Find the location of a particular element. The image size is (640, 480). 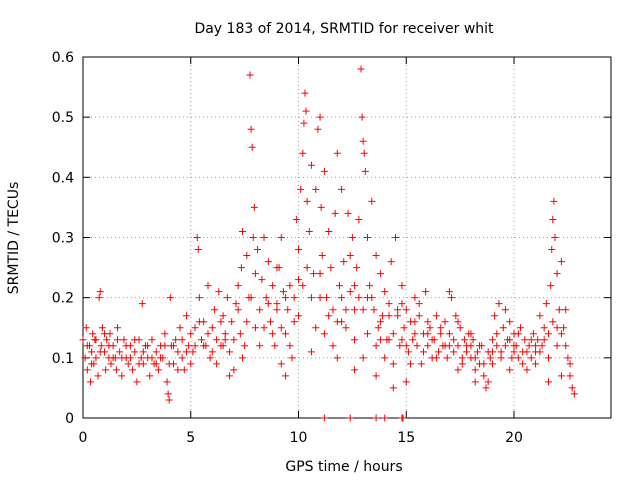

y-tick-label: 0.6 is located at coordinates (63, 58).